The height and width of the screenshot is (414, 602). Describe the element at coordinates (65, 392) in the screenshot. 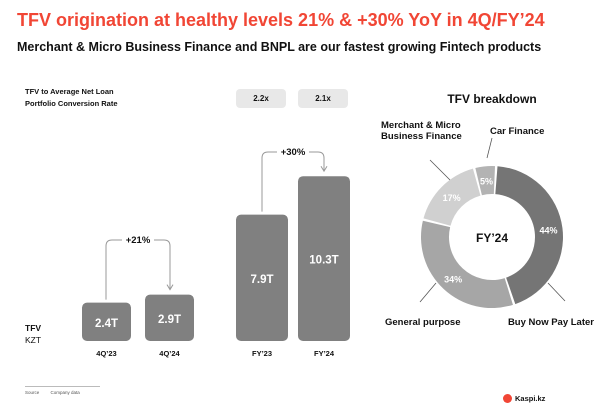

I see `source-value: Company data` at that location.